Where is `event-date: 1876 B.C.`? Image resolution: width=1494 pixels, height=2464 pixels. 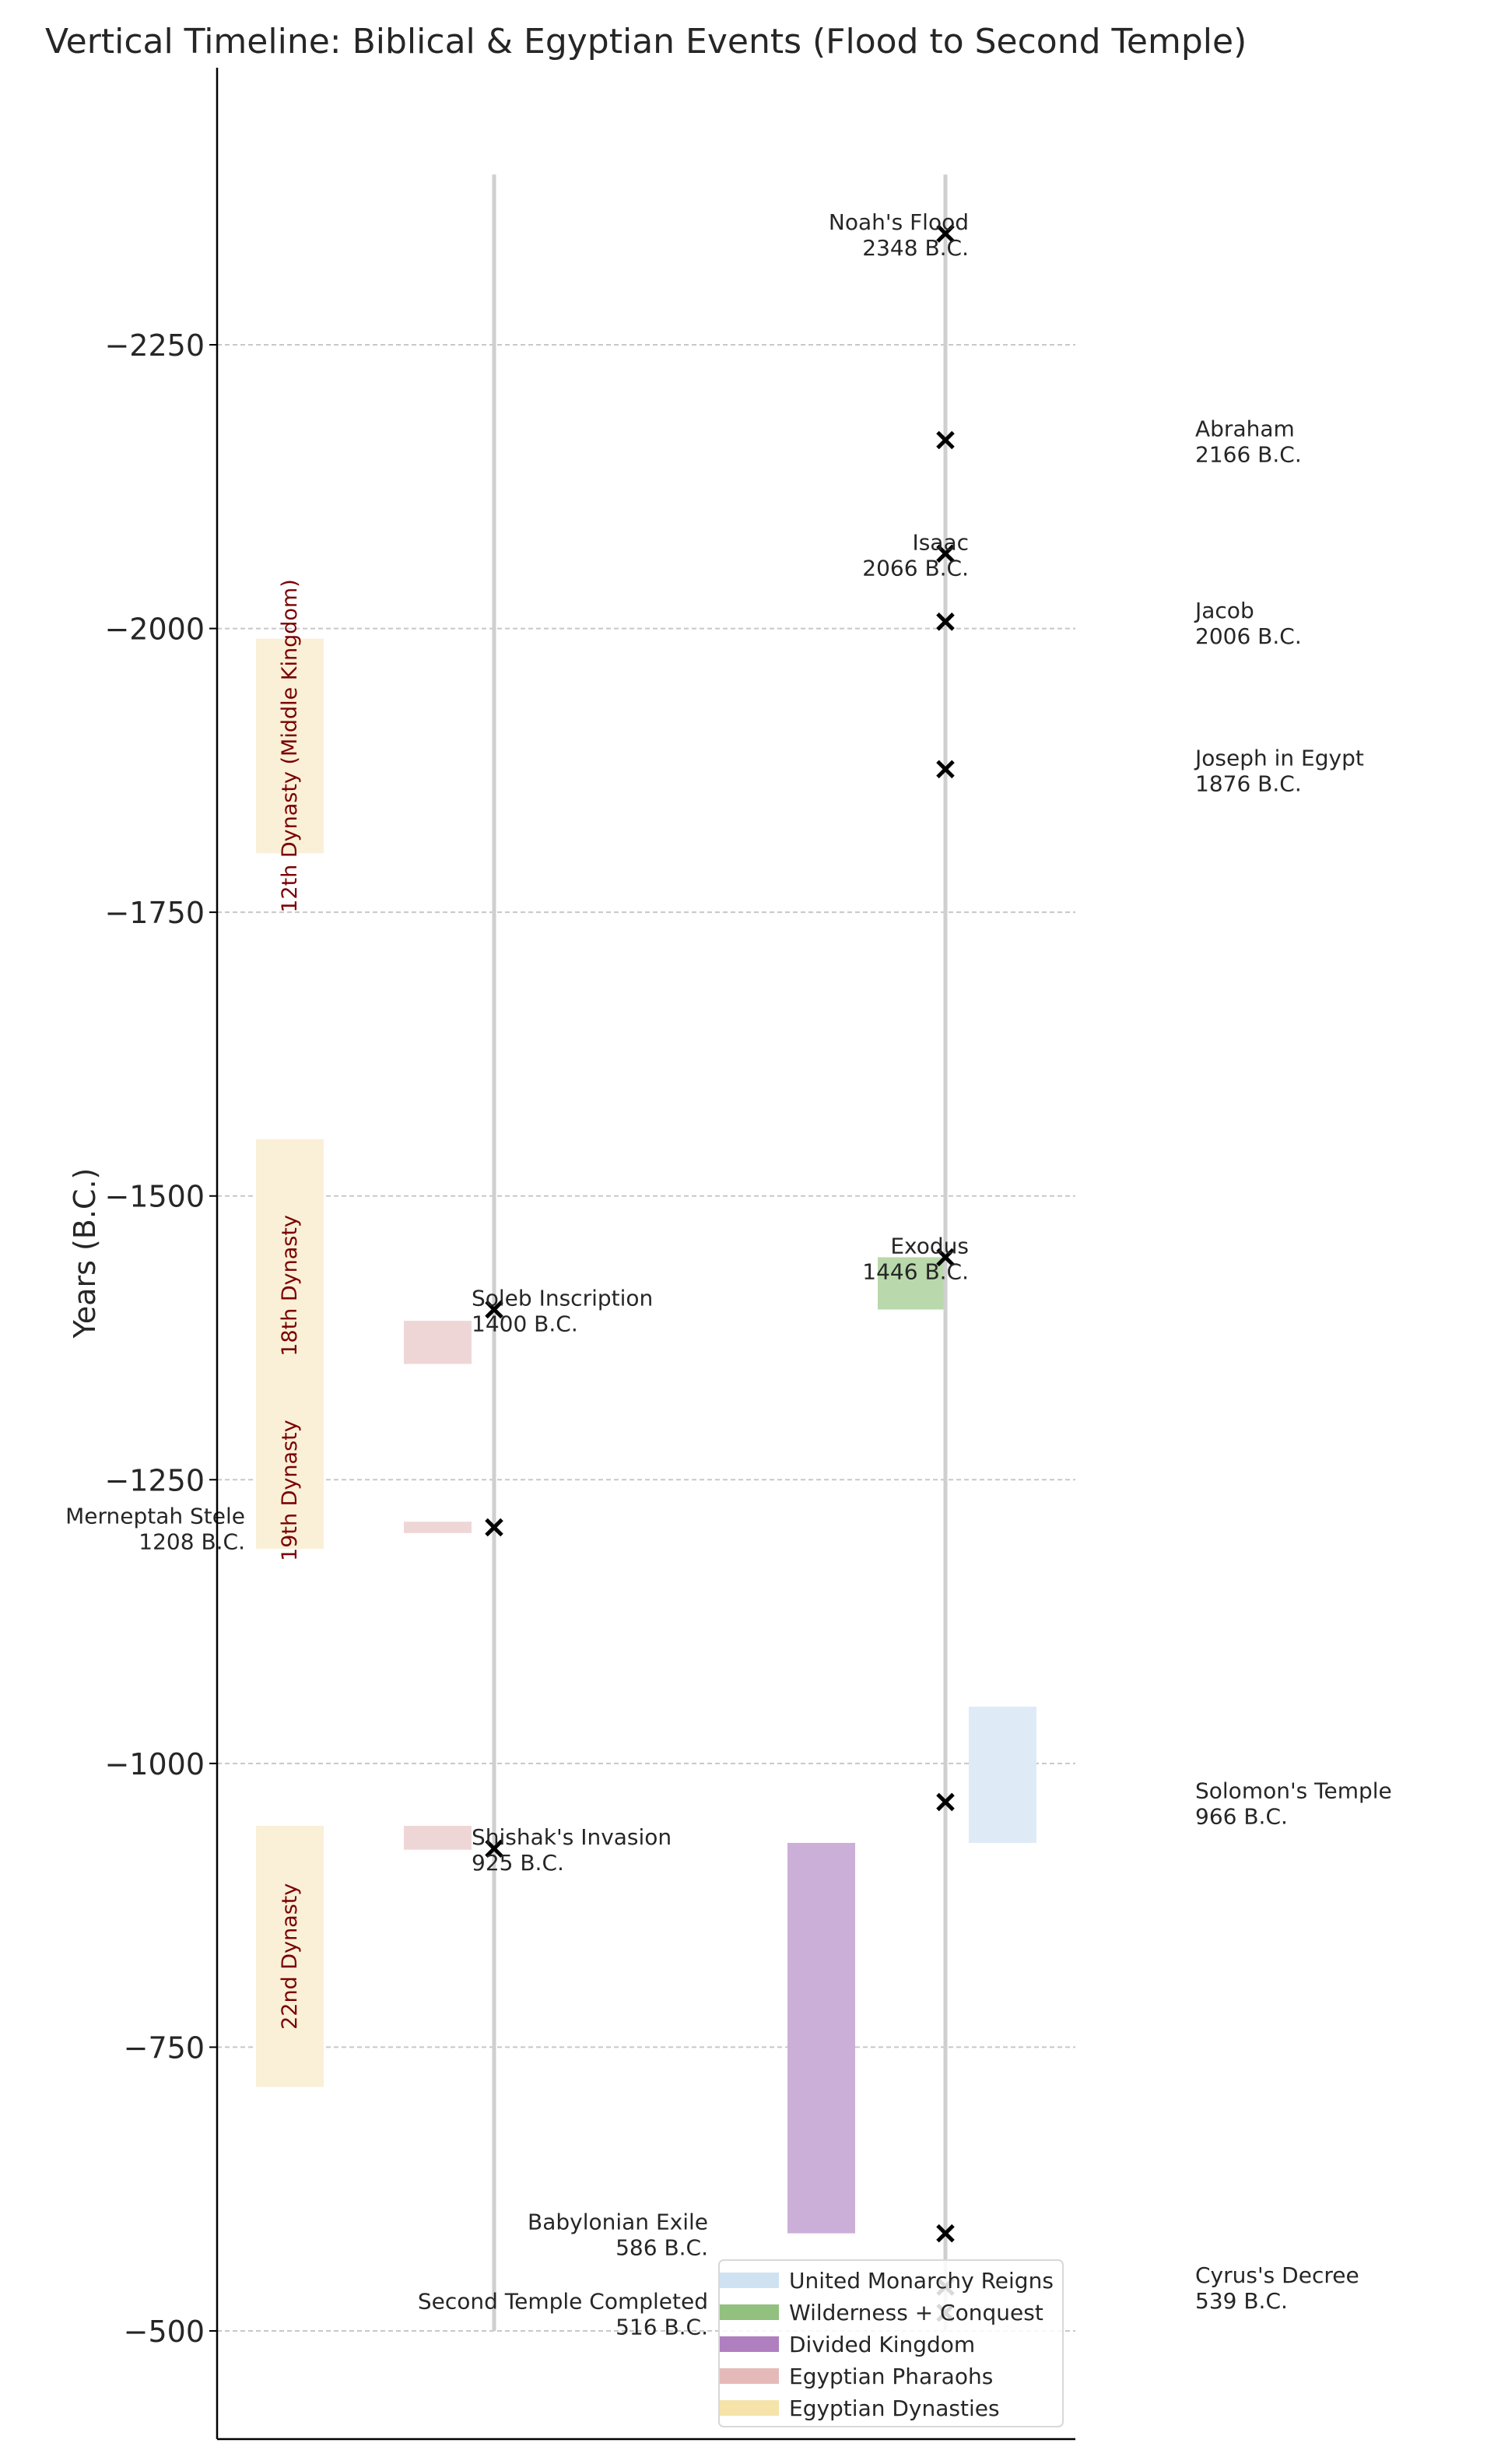
event-date: 1876 B.C. is located at coordinates (1248, 783).